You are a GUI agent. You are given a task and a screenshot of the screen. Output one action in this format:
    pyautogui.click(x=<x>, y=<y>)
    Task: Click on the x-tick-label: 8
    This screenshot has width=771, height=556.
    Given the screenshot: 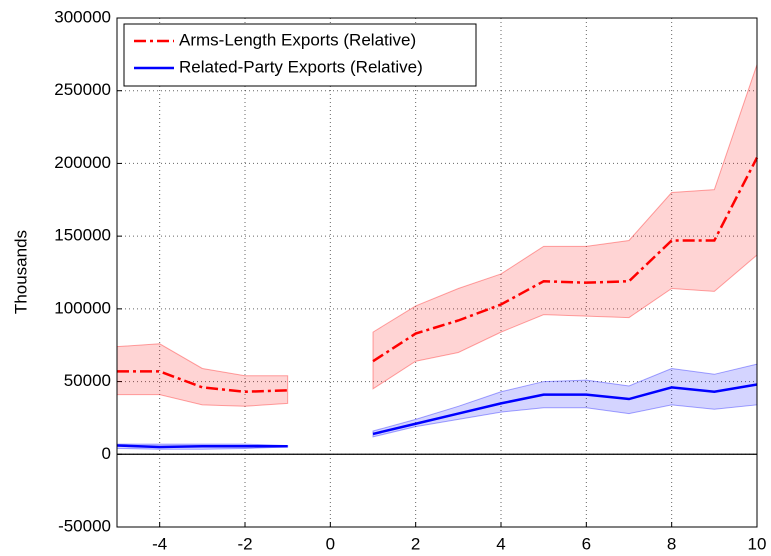 What is the action you would take?
    pyautogui.click(x=671, y=543)
    